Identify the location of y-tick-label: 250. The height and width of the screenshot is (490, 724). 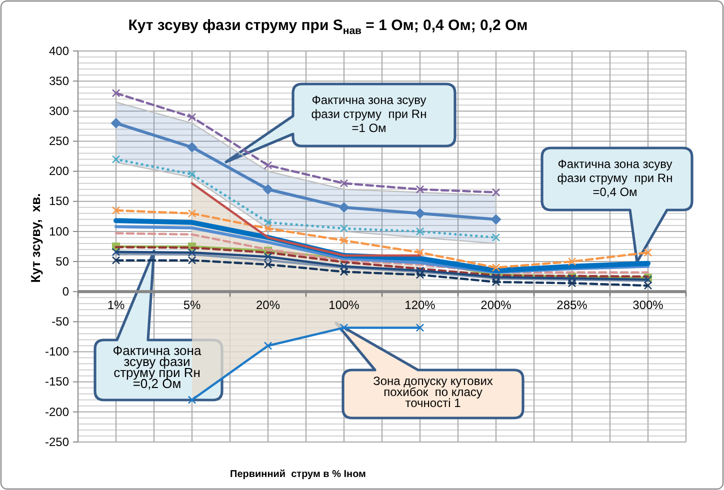
(59, 141).